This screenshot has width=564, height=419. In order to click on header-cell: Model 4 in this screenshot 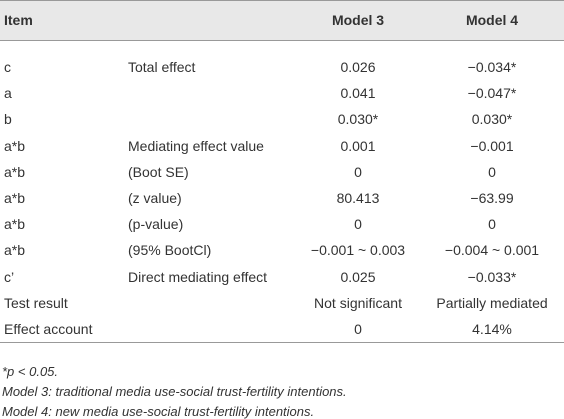, I will do `click(492, 20)`.